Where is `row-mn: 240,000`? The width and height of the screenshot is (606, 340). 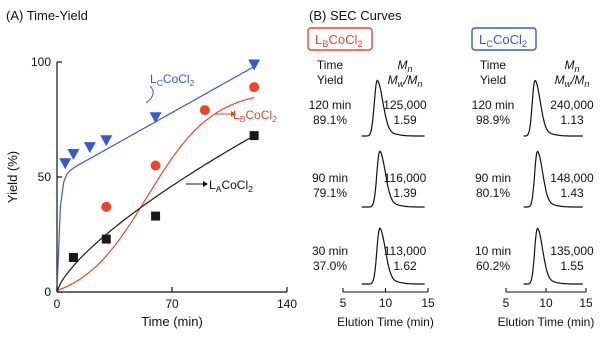 row-mn: 240,000 is located at coordinates (572, 105).